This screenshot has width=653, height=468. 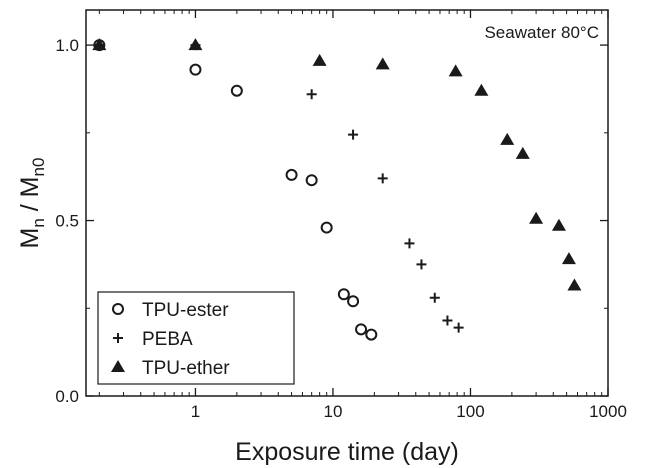 I want to click on x-tick-label: 10, so click(x=333, y=411).